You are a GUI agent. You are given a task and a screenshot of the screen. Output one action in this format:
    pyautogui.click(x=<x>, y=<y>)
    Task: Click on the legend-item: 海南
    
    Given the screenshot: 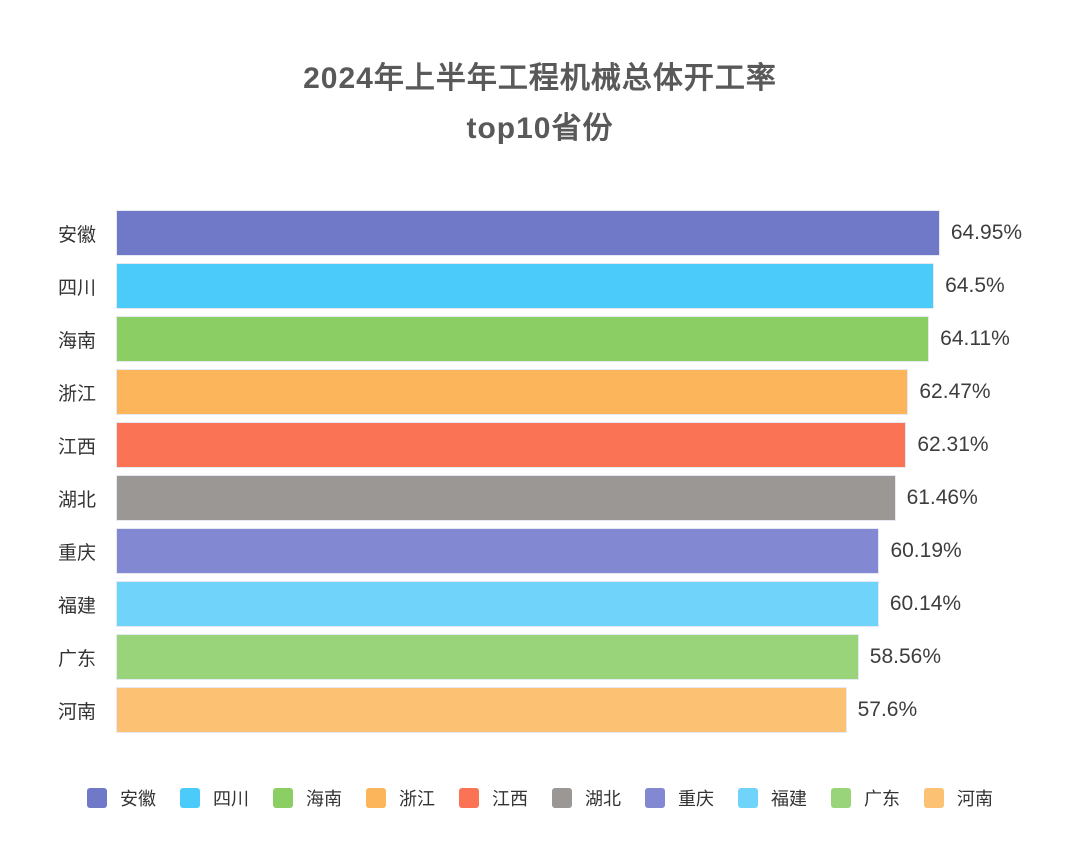 What is the action you would take?
    pyautogui.click(x=307, y=798)
    